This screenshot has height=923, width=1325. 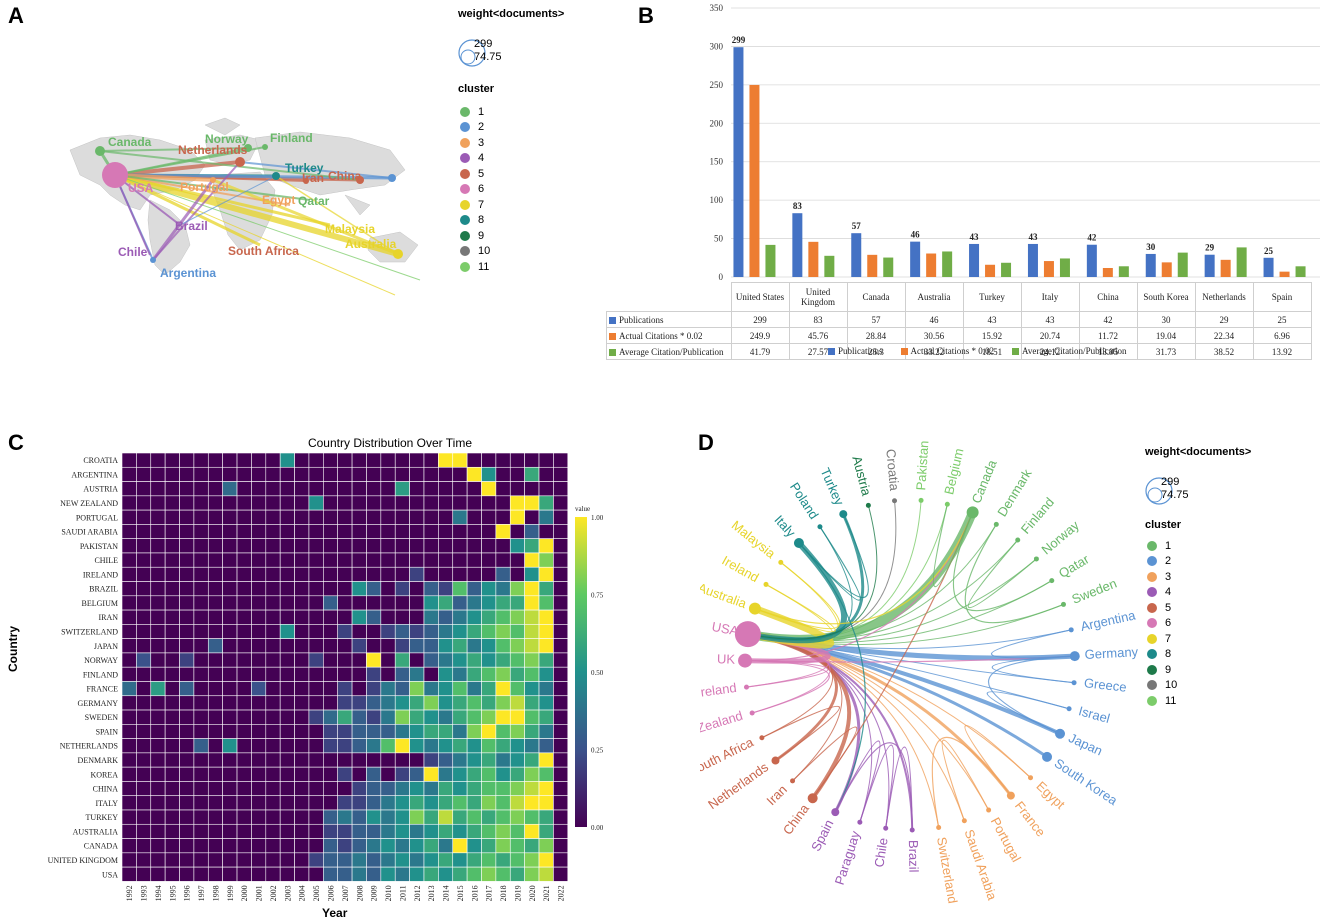 I want to click on legend-d-cluster-7: 7, so click(x=1162, y=639).